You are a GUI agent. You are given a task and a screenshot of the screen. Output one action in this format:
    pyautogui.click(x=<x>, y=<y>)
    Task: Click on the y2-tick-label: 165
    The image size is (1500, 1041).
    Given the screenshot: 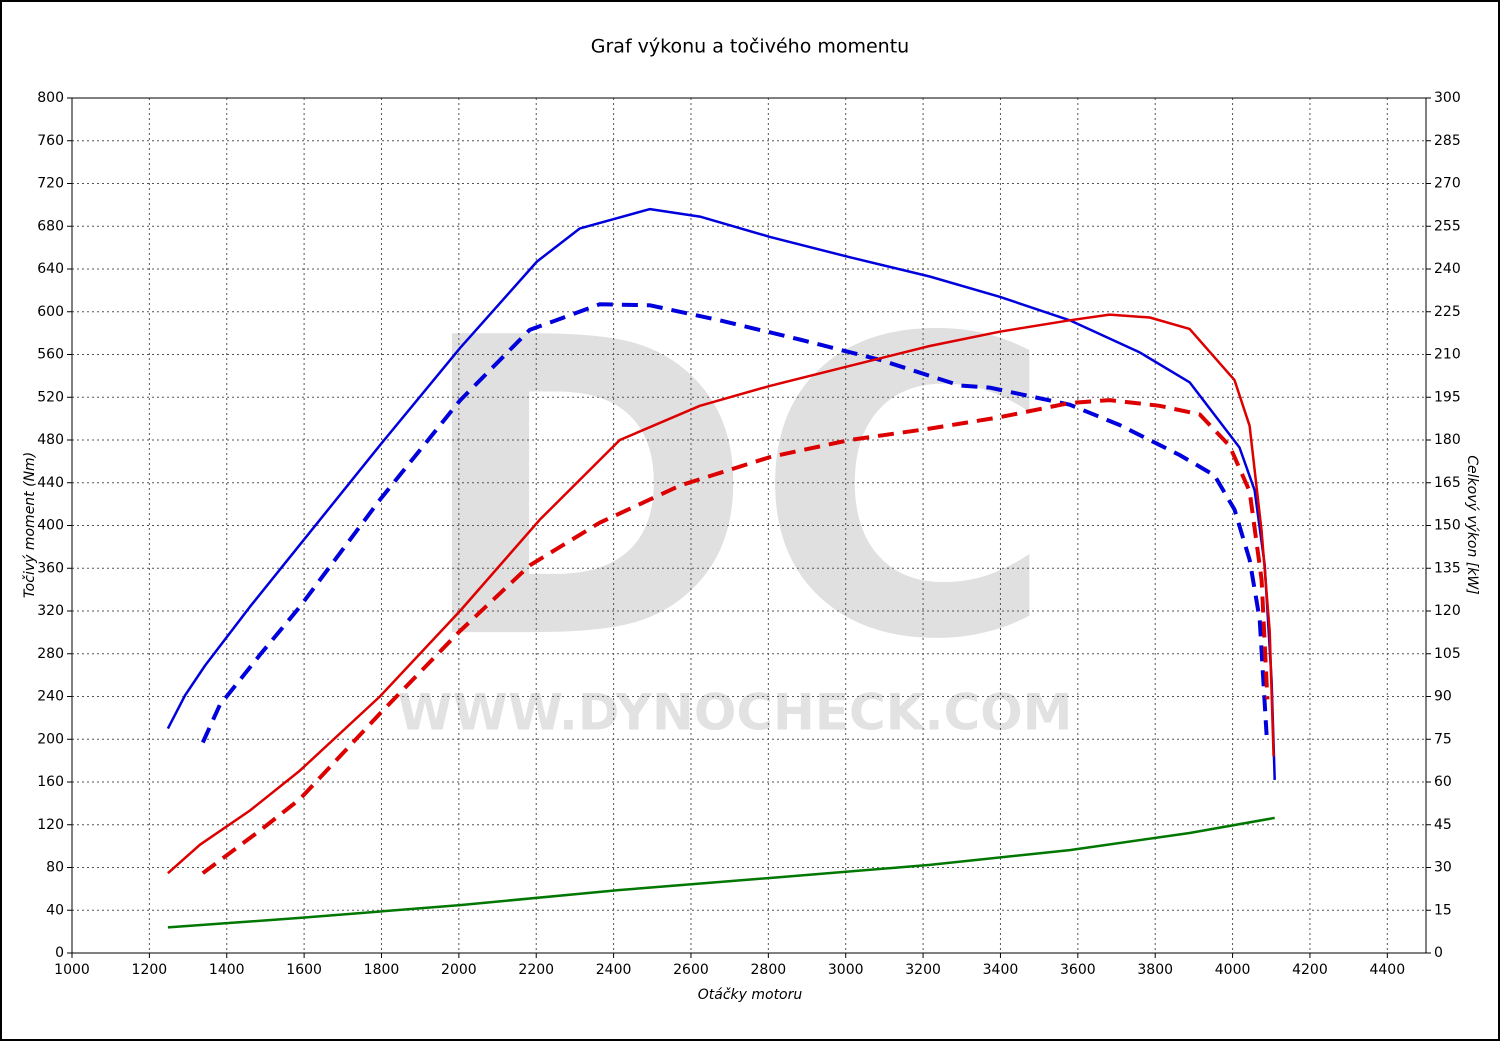 What is the action you would take?
    pyautogui.click(x=1447, y=483)
    